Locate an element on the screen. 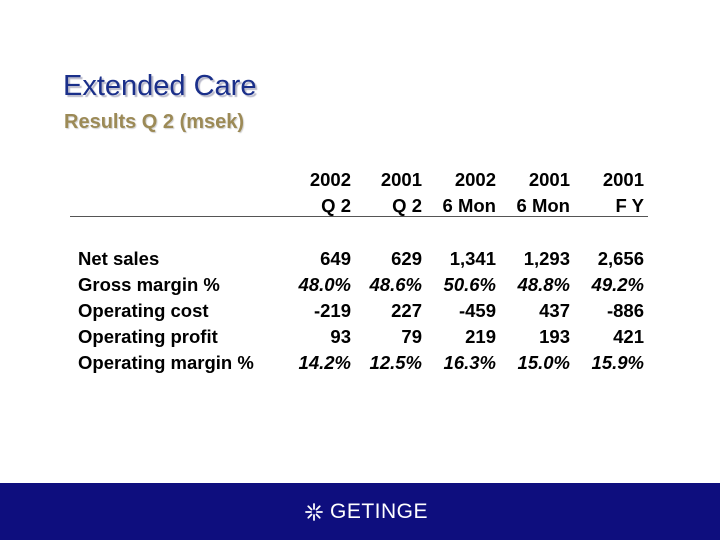 The image size is (720, 540). row-label-operating-cost: Operating cost is located at coordinates (143, 310).